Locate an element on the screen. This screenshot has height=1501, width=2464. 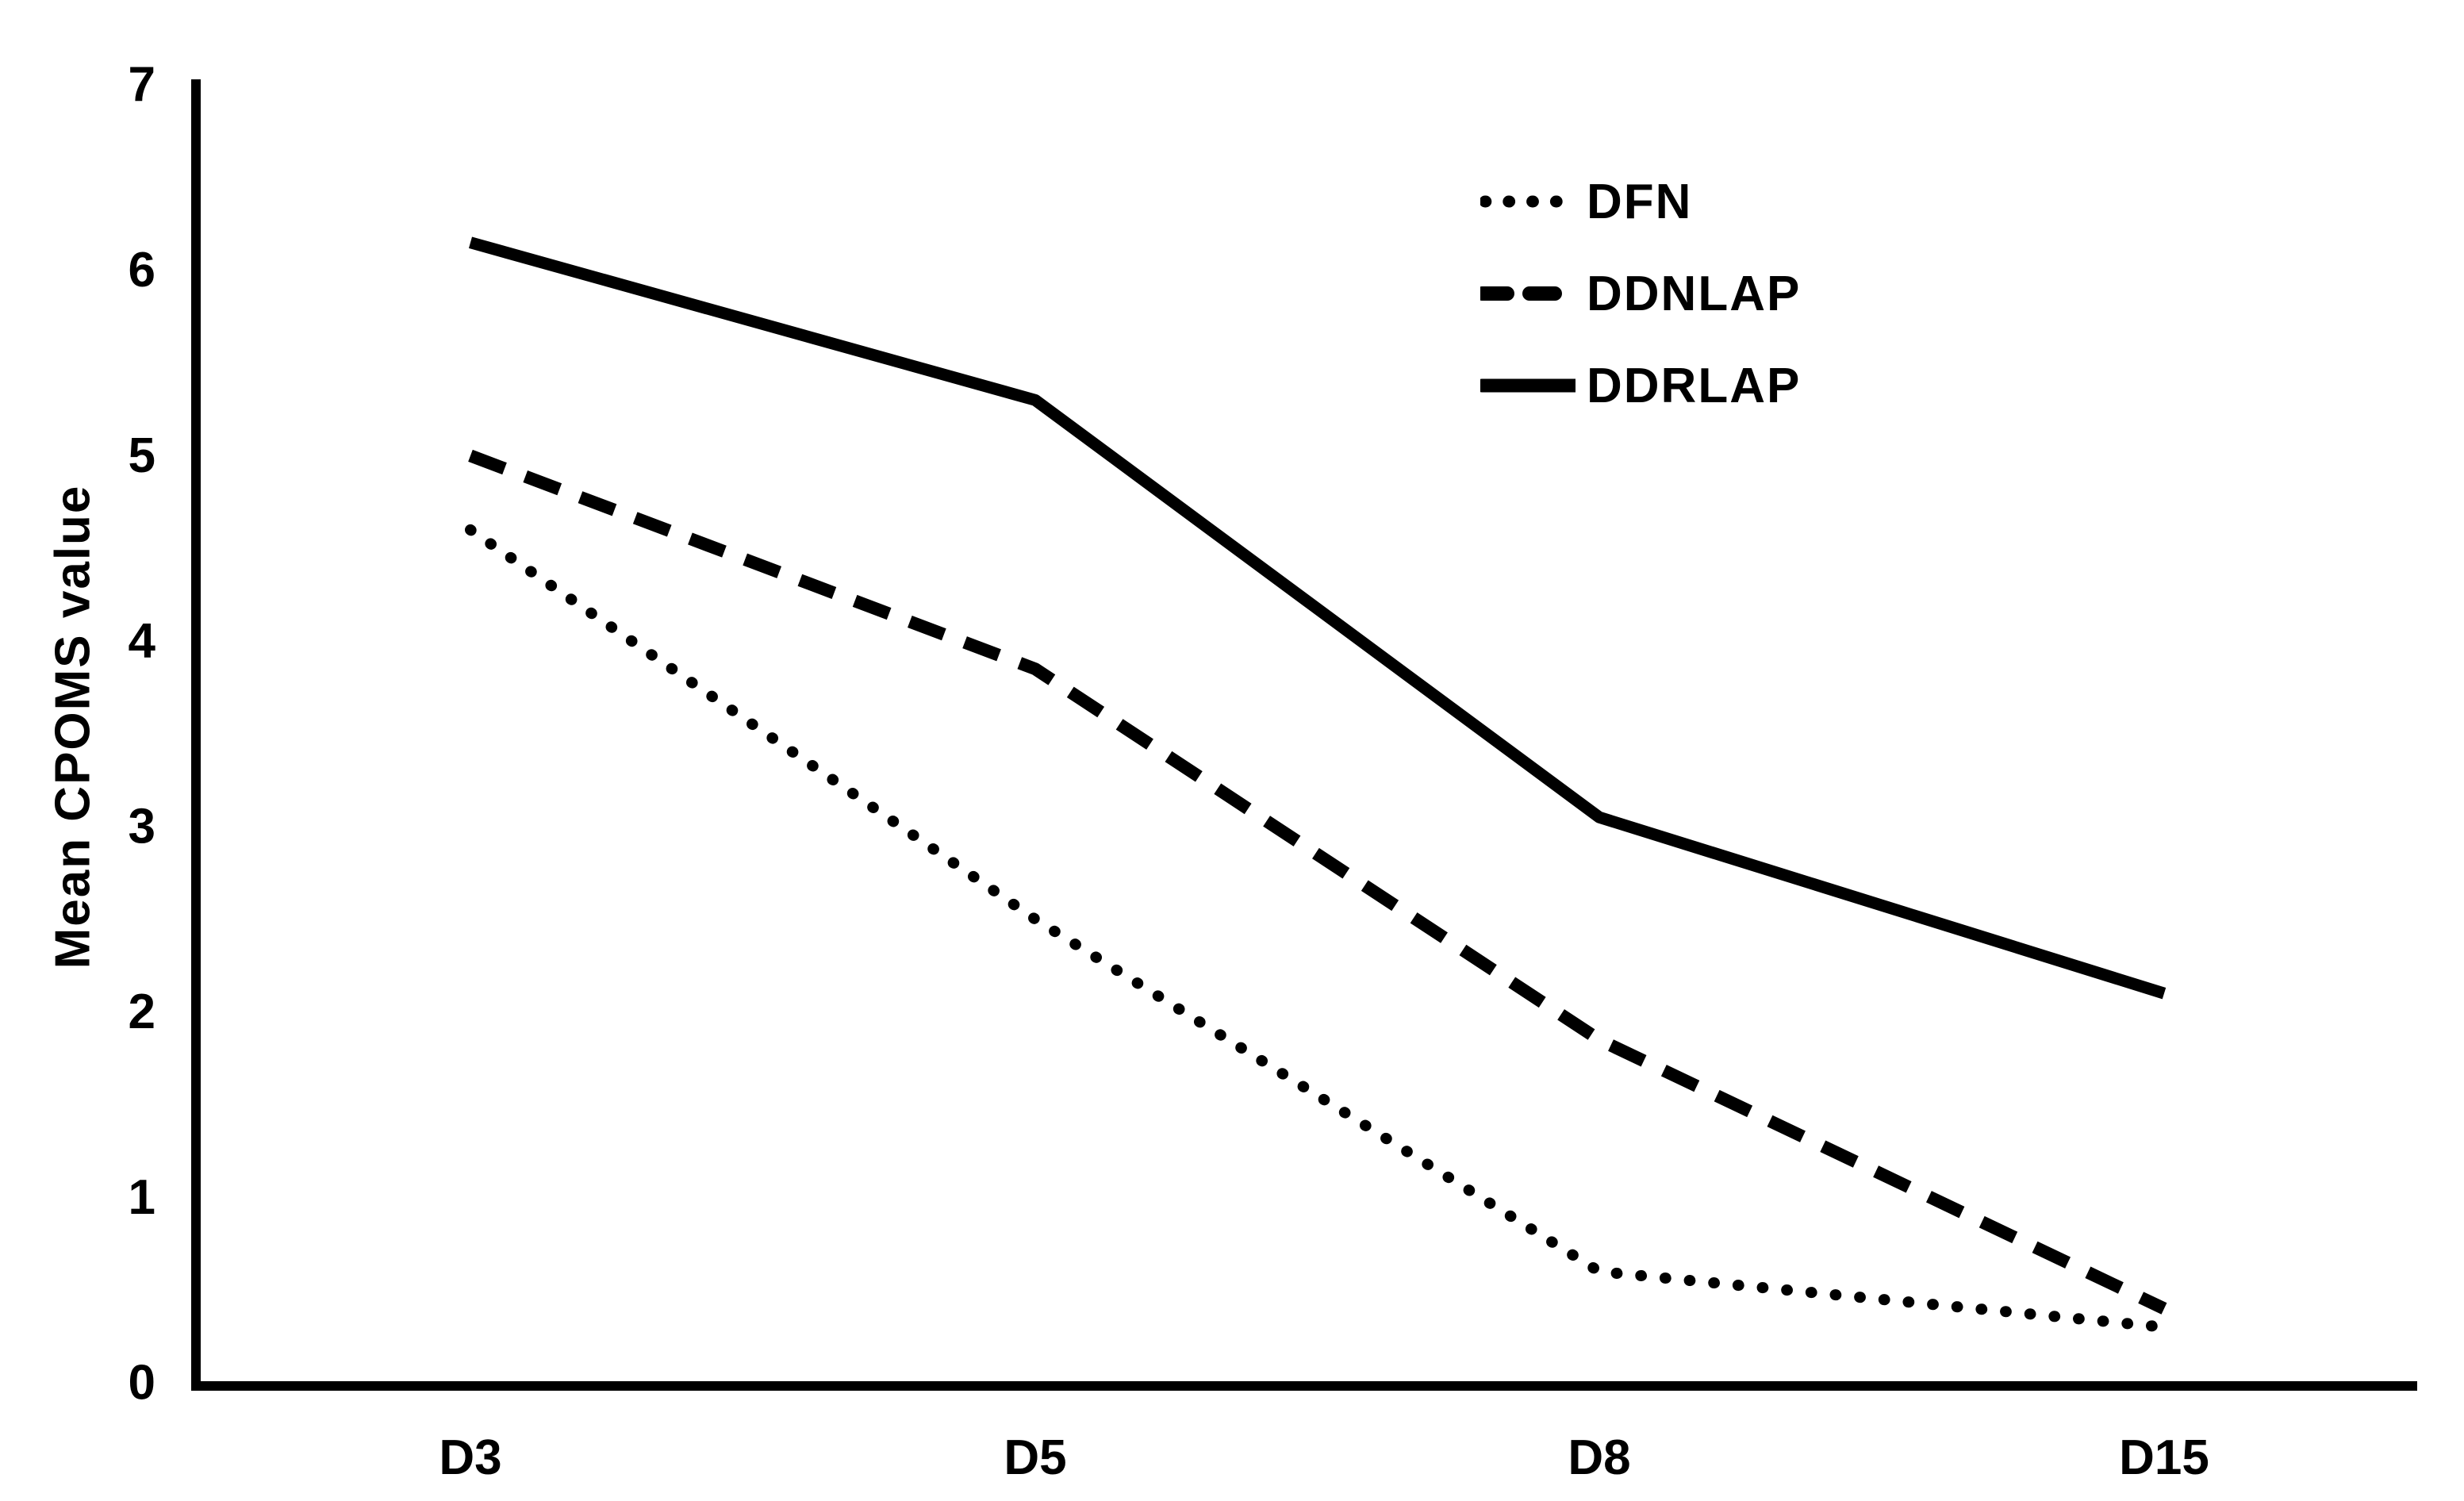
y-tick-label: 6 is located at coordinates (142, 270).